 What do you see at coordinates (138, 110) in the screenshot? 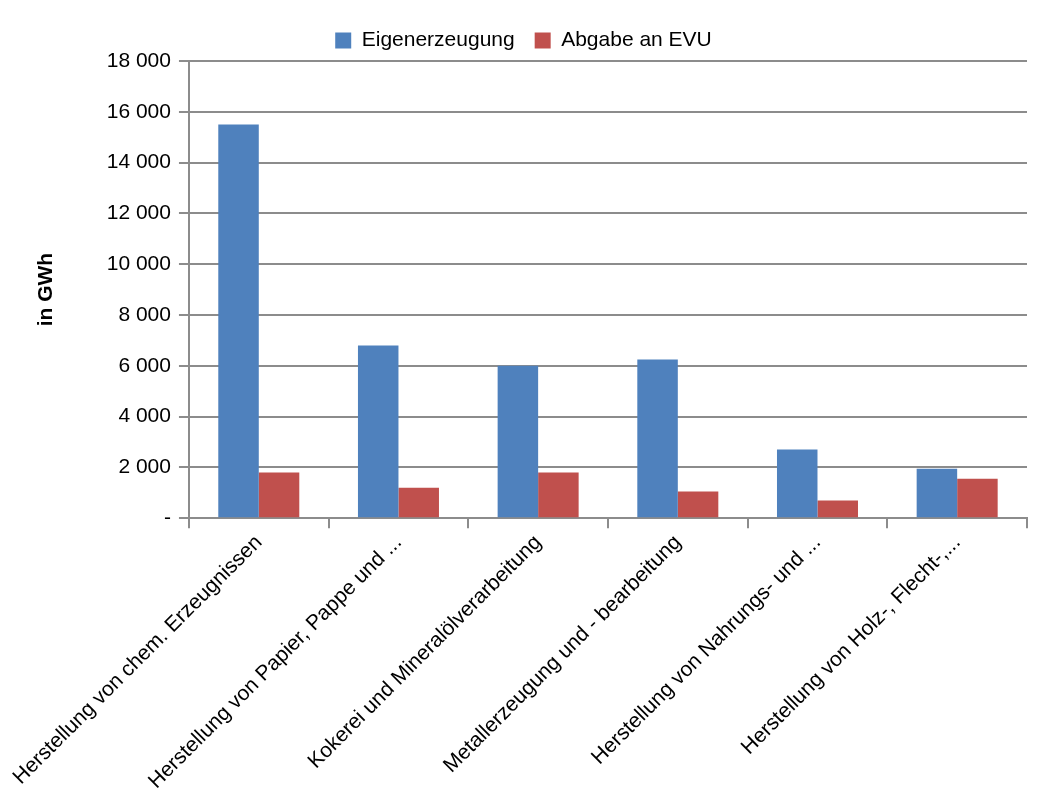
I see `y-tick-label: 16 000` at bounding box center [138, 110].